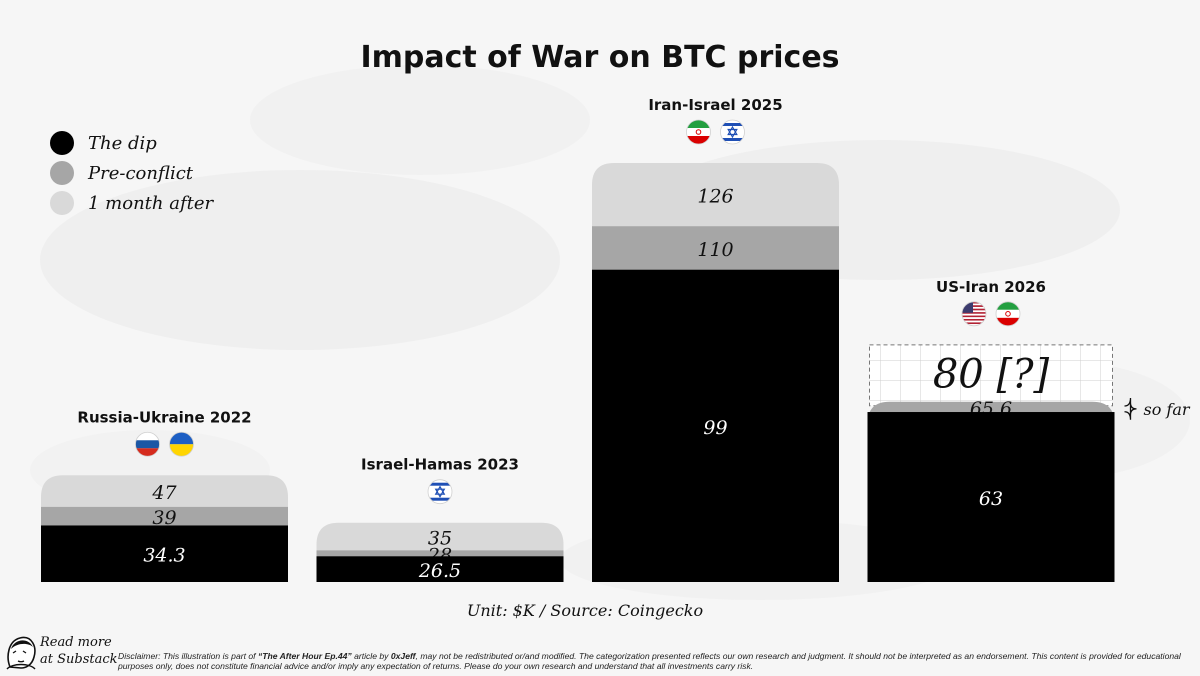 Image resolution: width=1200 pixels, height=676 pixels. I want to click on bar-group-iran-israel-2025: 126 110 99 Iran-Israel 2025, so click(715, 339).